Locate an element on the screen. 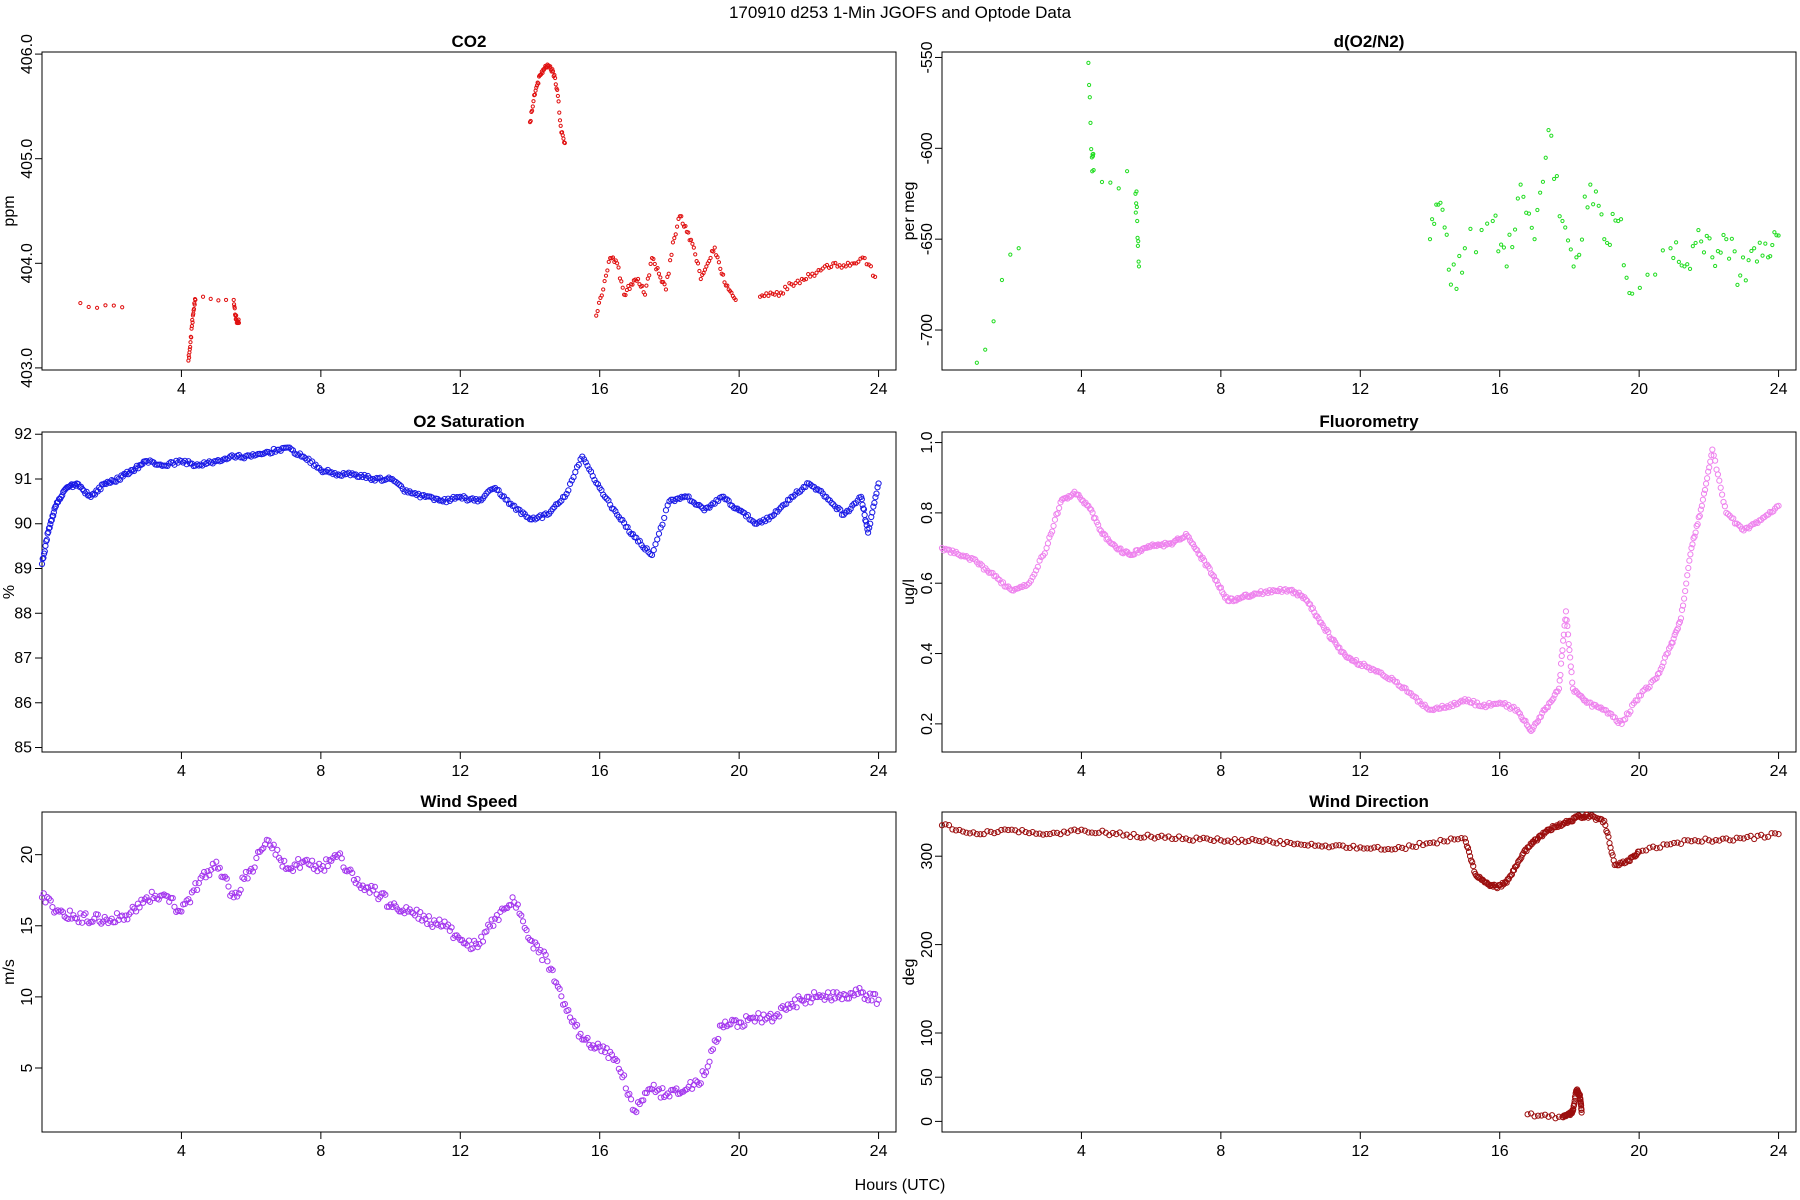 This screenshot has height=1200, width=1800. y-tick-label: 403.0 is located at coordinates (27, 368).